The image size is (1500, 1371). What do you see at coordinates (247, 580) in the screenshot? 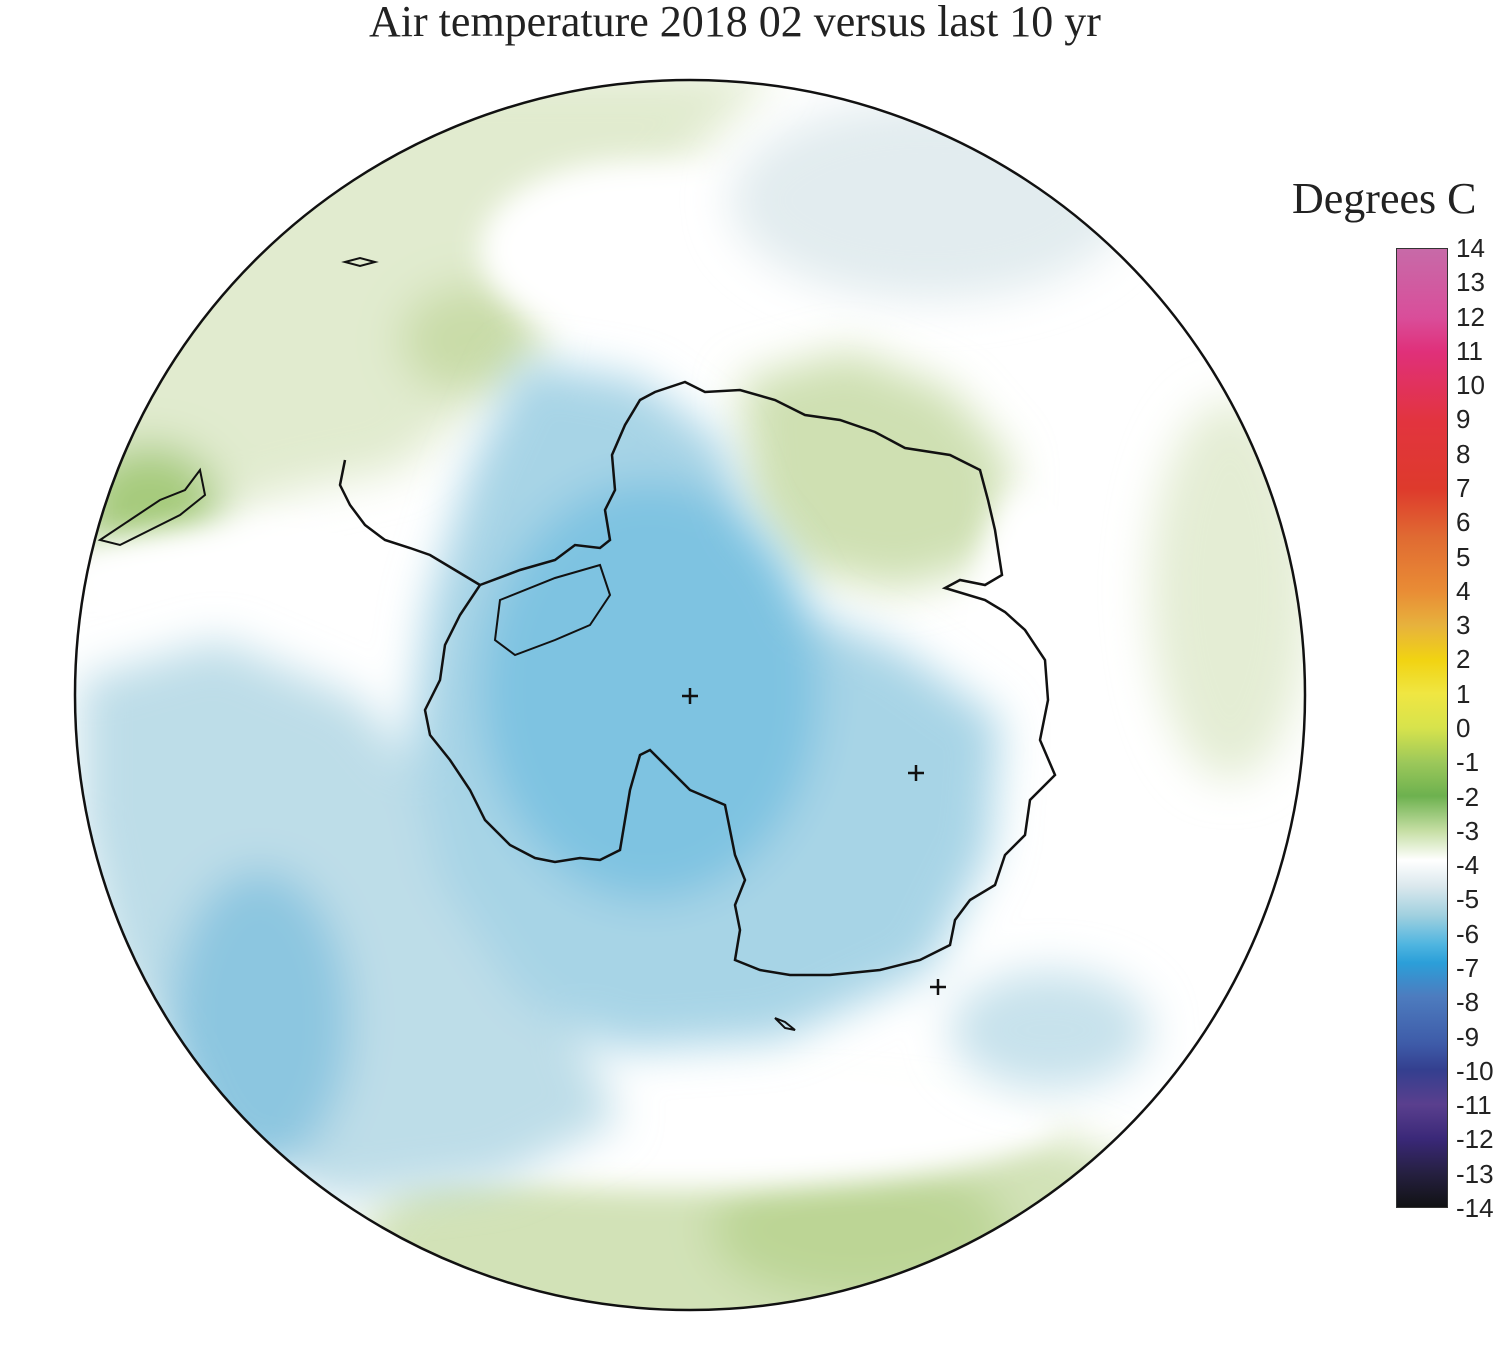
I see `neutral-region-west` at bounding box center [247, 580].